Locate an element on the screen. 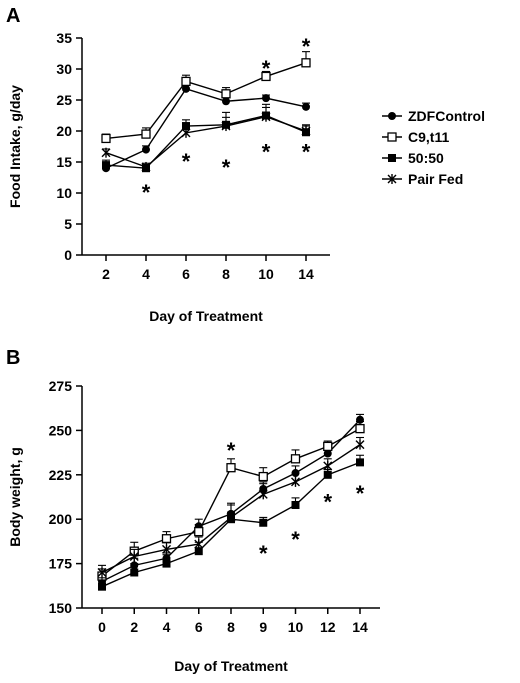 The height and width of the screenshot is (683, 520). series-pair-fed is located at coordinates (206, 137).